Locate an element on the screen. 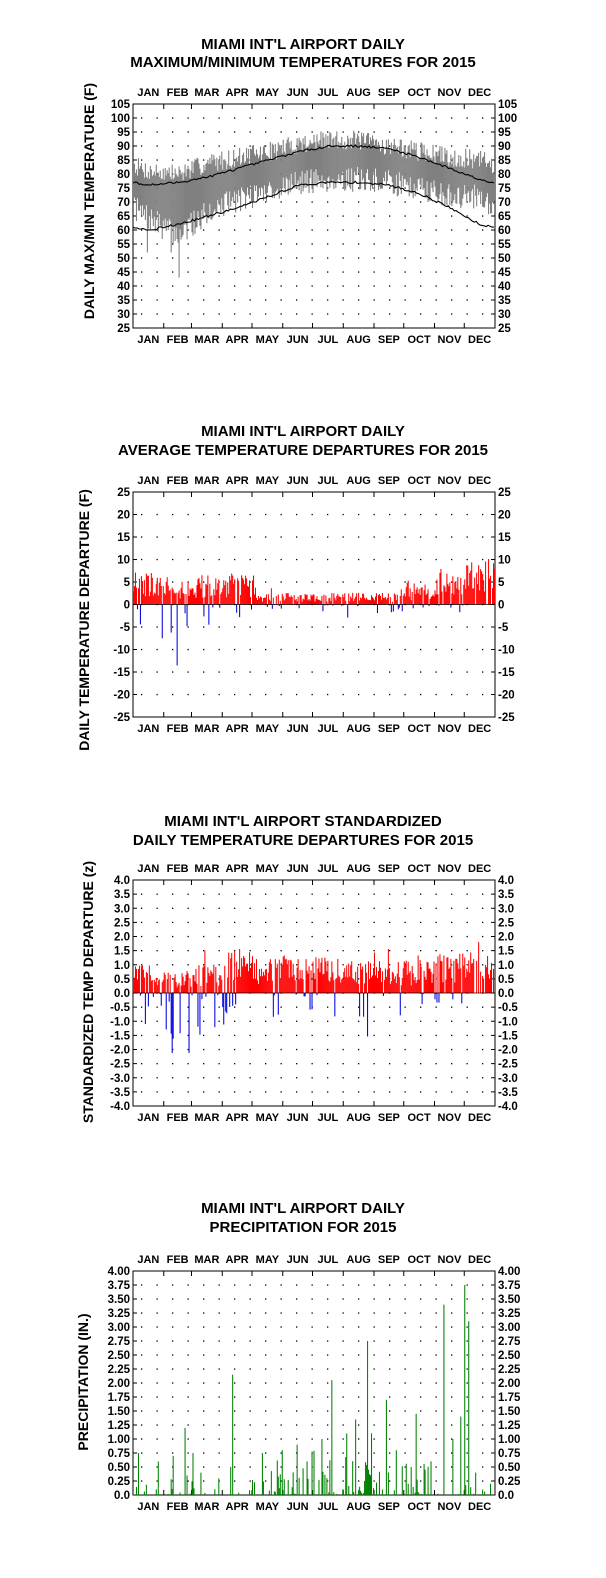 The image size is (606, 1578). y-tick-label-left: 3.00 is located at coordinates (119, 1328).